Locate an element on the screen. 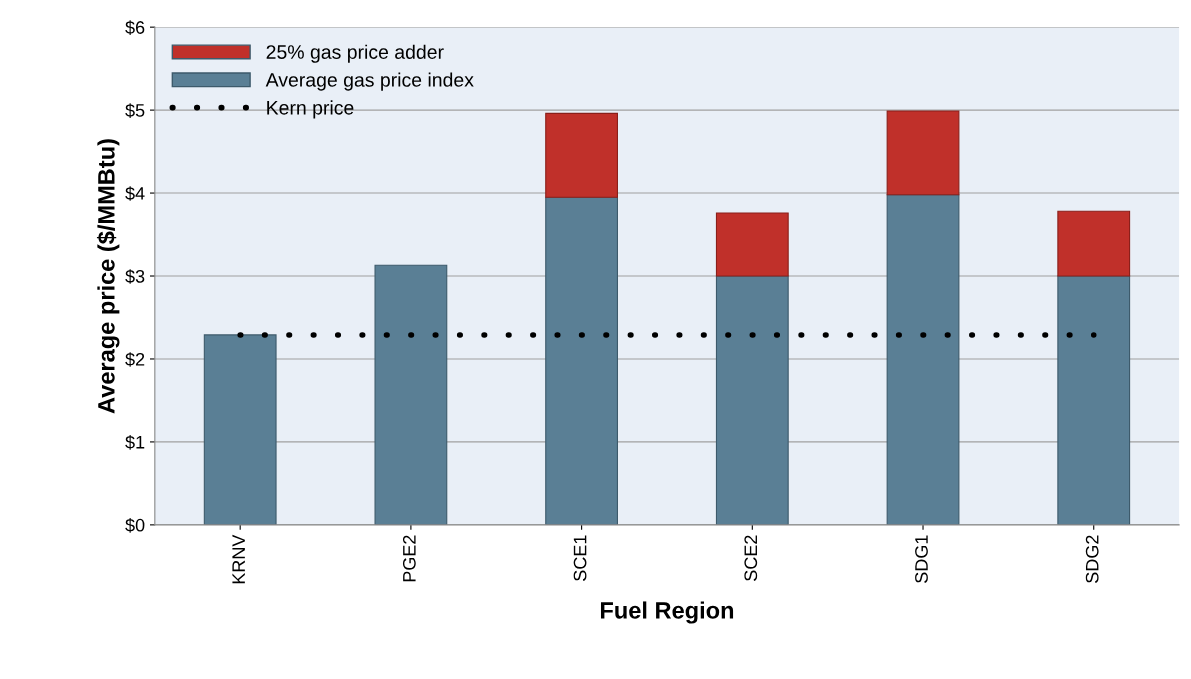 The width and height of the screenshot is (1191, 679). x-tick-label: SCE1 is located at coordinates (580, 558).